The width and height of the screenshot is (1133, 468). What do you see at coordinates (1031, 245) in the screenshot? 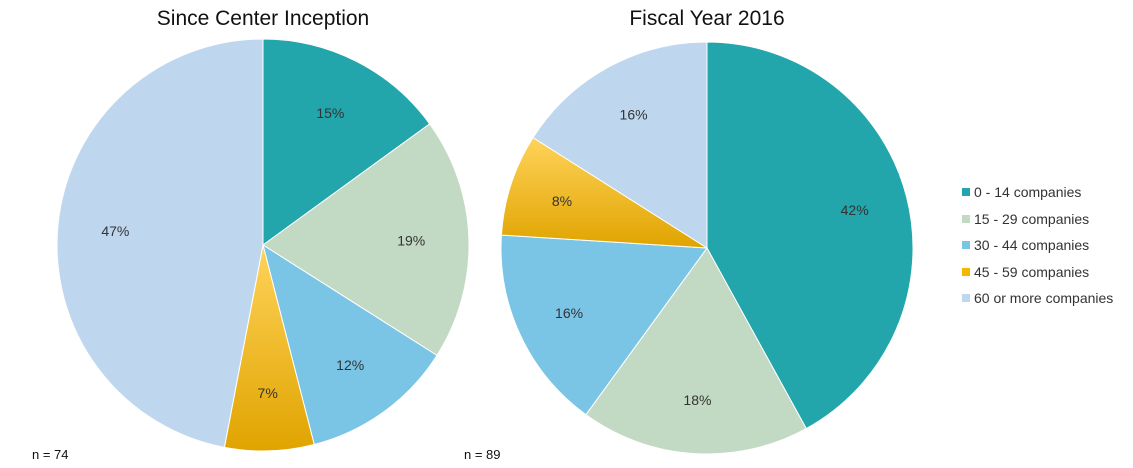
I see `legend-label: 30 - 44 companies` at bounding box center [1031, 245].